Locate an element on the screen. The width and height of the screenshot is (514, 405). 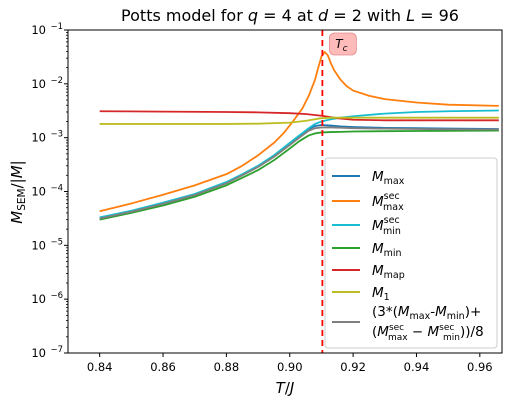
tc-annotation: Tc is located at coordinates (342, 44).